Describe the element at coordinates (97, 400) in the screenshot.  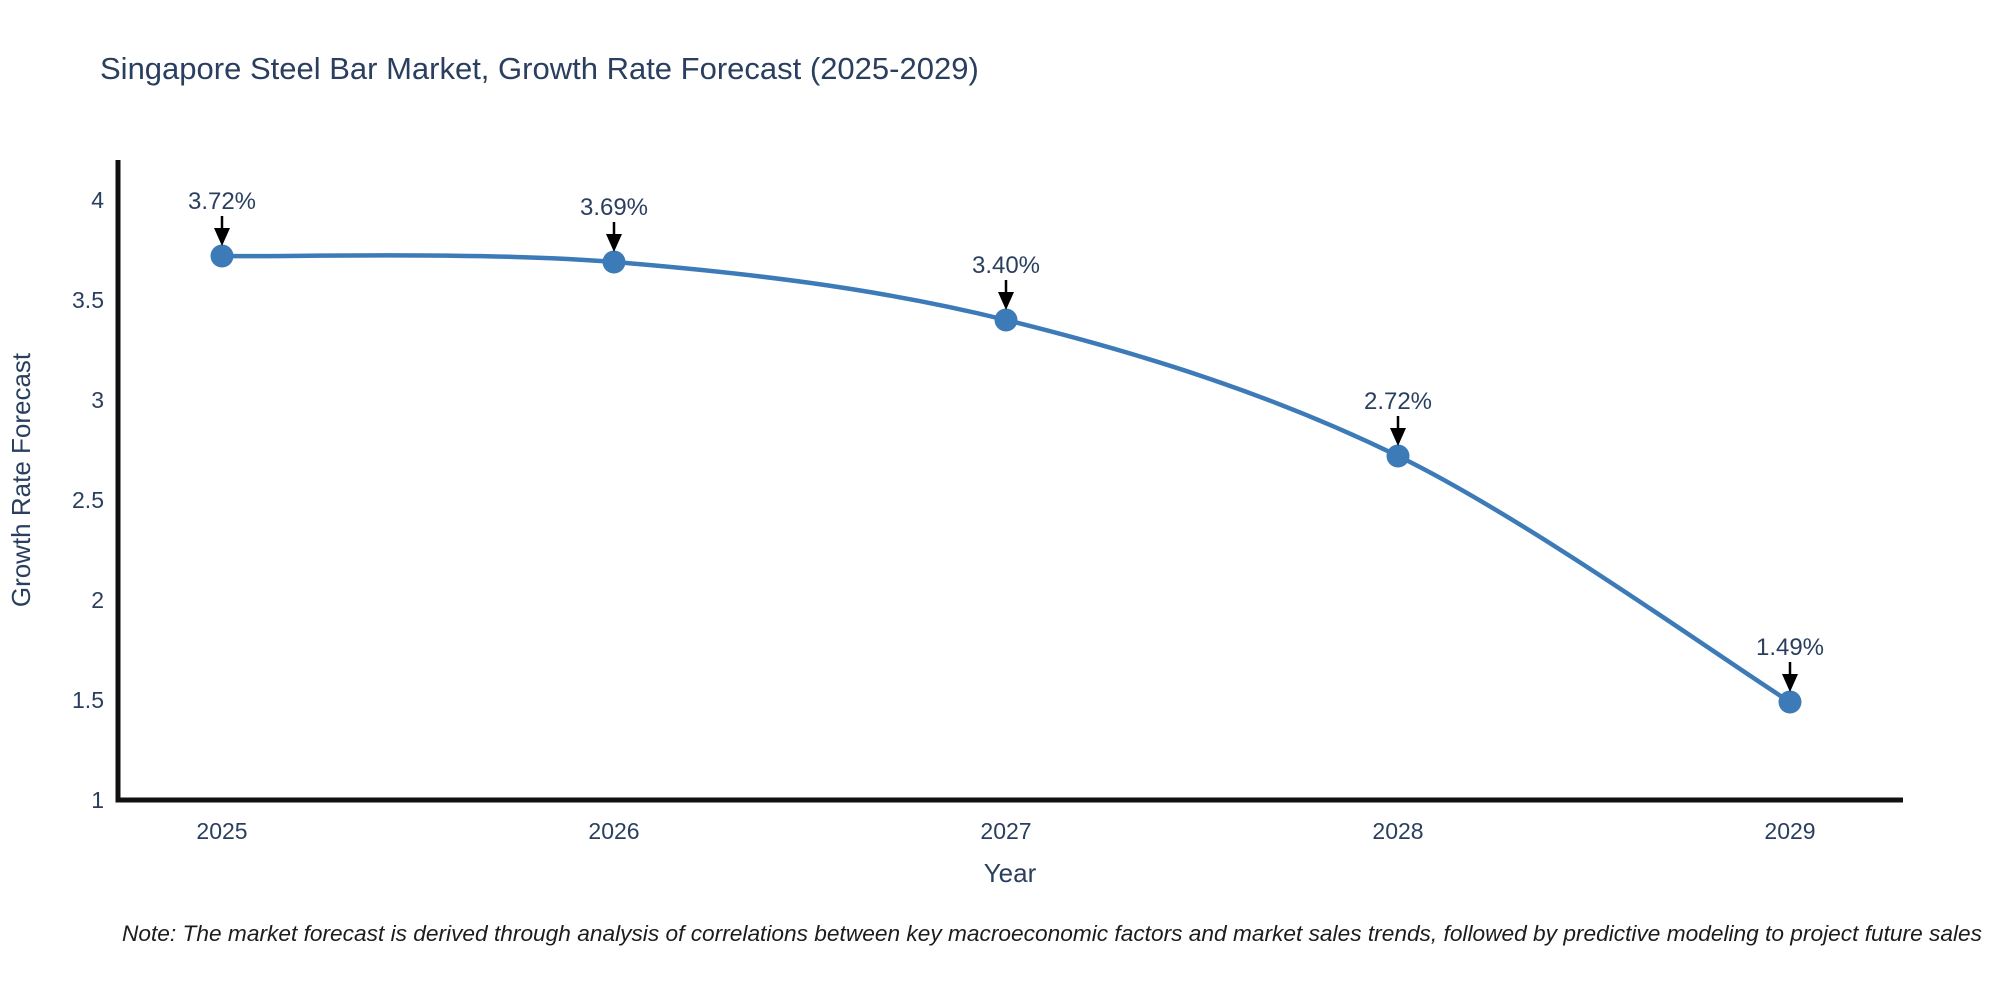
I see `y-tick-label-3: 3` at that location.